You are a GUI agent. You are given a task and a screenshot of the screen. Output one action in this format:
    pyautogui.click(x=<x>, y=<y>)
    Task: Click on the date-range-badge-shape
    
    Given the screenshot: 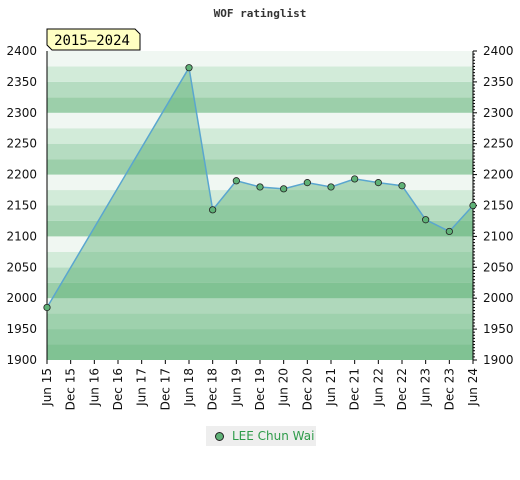 What is the action you would take?
    pyautogui.click(x=93, y=39)
    